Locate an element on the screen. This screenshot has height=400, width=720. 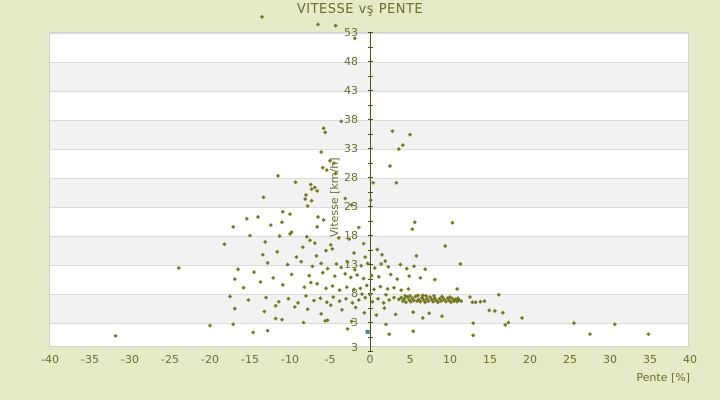
x-tick-label: 30 is located at coordinates (610, 359).